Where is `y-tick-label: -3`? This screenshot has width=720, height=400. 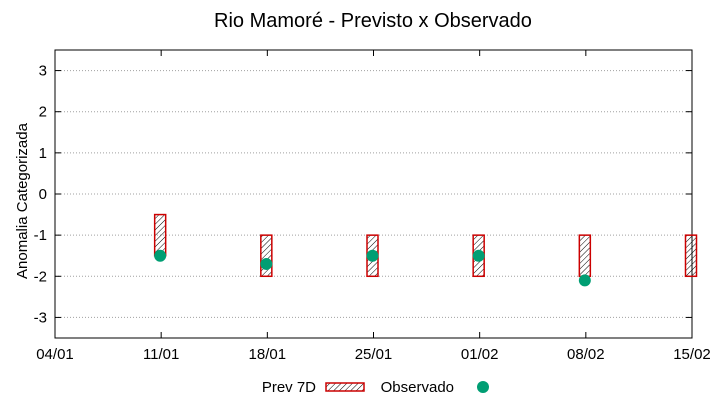
y-tick-label: -3 is located at coordinates (40, 317).